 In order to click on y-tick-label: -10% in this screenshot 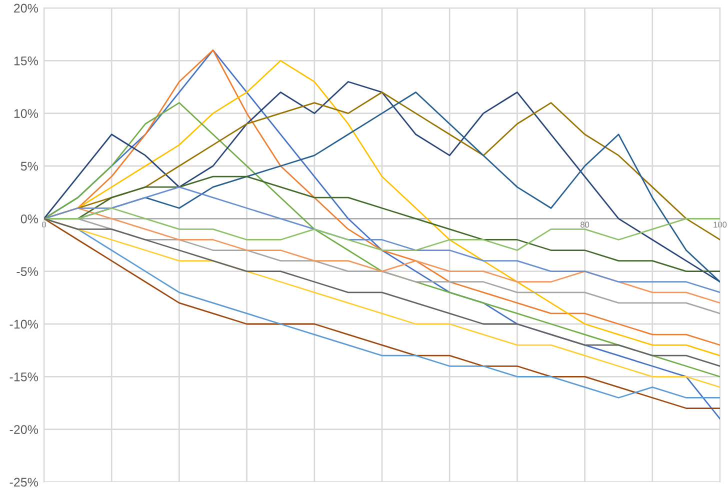, I will do `click(24, 324)`.